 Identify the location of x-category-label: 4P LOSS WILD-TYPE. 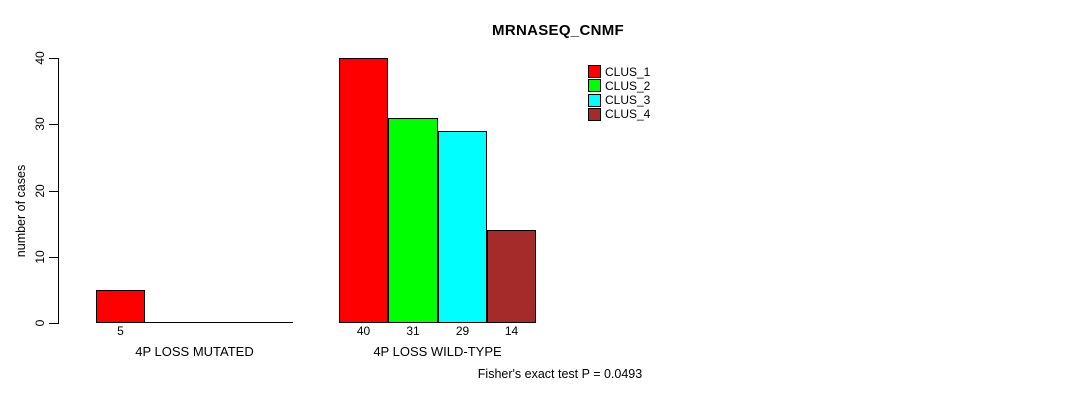
(437, 351).